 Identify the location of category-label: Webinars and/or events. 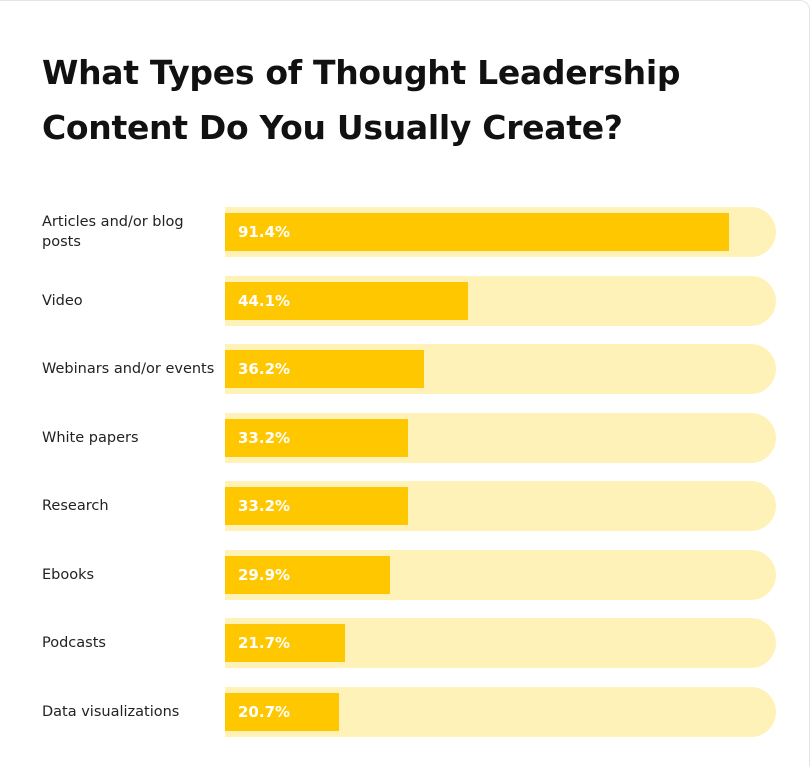
(128, 369).